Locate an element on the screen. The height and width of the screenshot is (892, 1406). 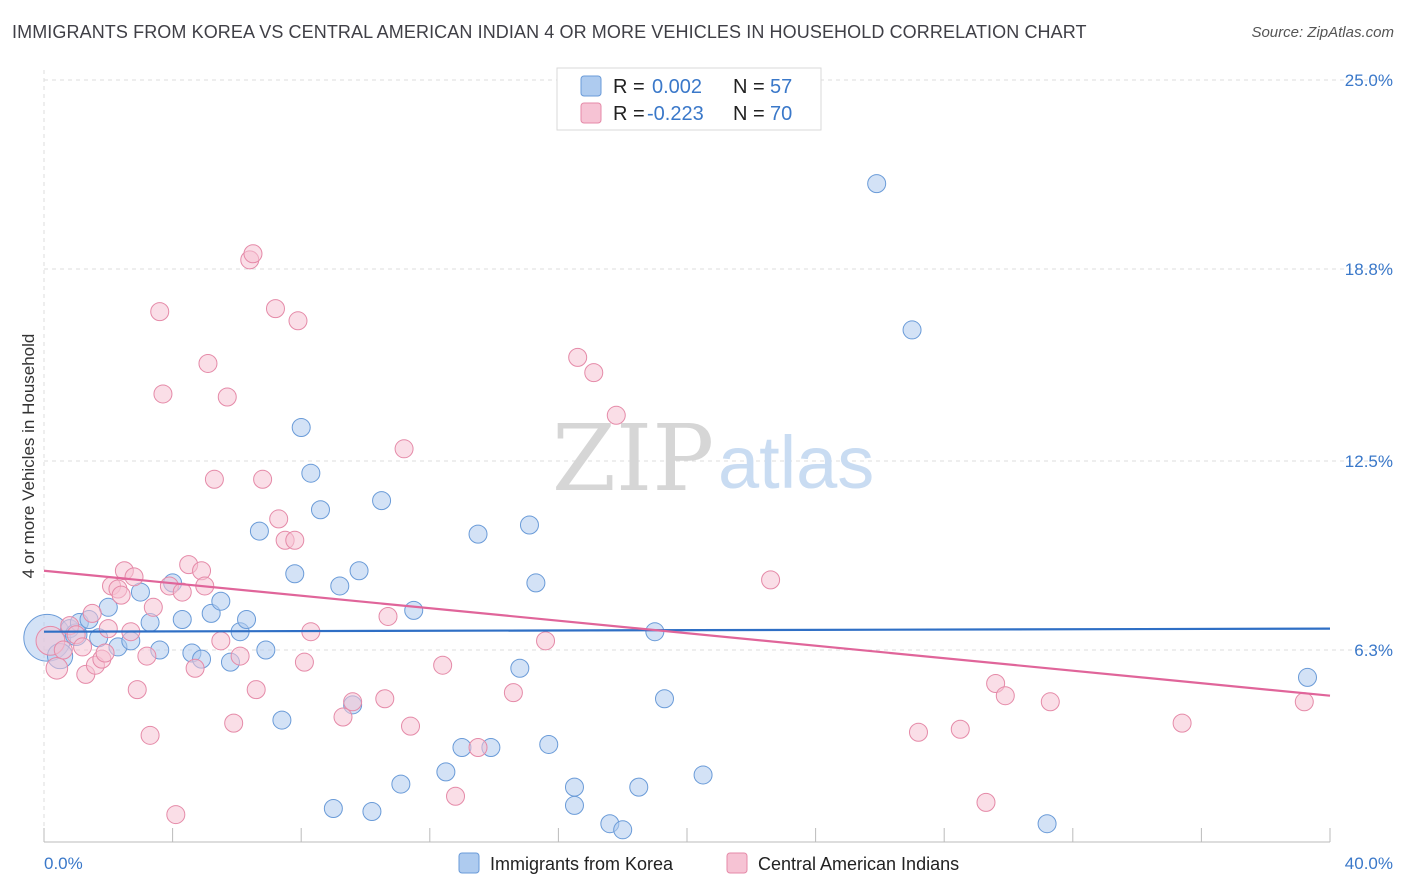
legend-swatch-korea is located at coordinates (591, 86).